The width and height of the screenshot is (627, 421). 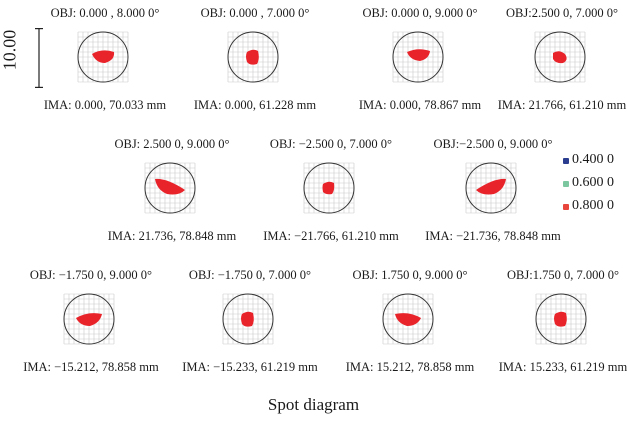 What do you see at coordinates (493, 144) in the screenshot?
I see `obj-label: OBJ:−2.500 0, 9.000 0°` at bounding box center [493, 144].